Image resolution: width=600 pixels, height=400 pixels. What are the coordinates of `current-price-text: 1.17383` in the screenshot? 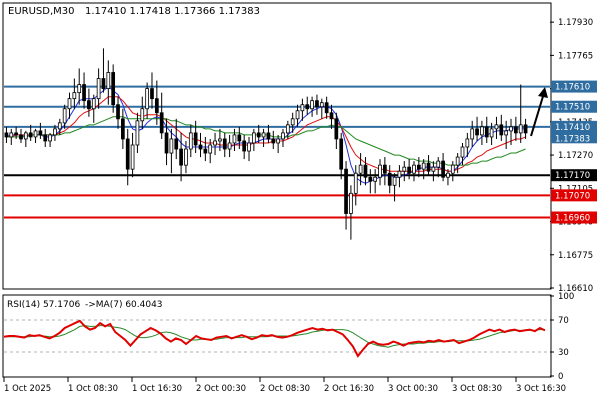 It's located at (572, 139).